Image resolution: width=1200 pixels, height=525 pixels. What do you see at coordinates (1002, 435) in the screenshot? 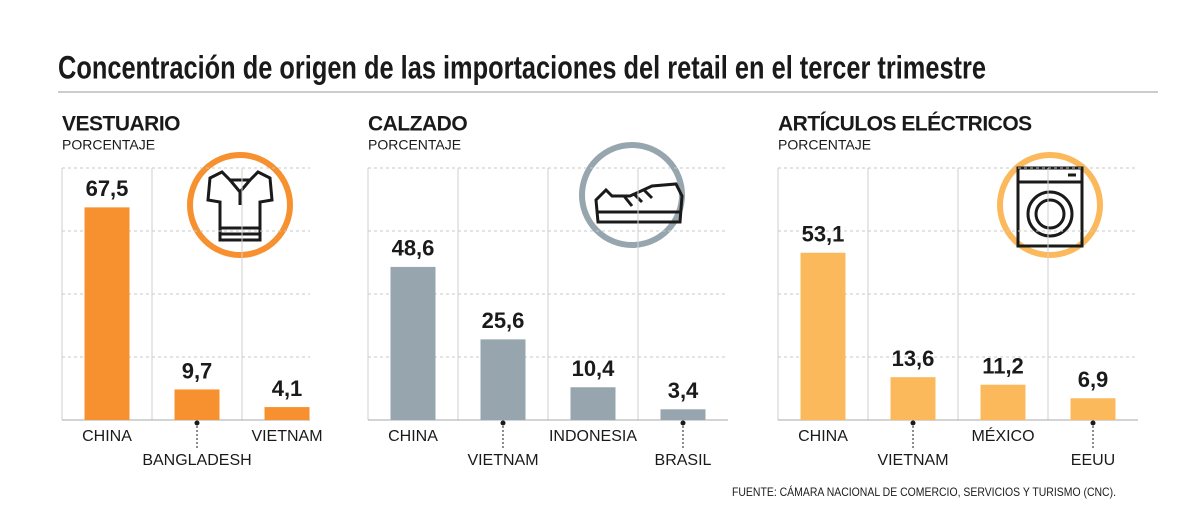
I see `category-label: MÉXICO` at bounding box center [1002, 435].